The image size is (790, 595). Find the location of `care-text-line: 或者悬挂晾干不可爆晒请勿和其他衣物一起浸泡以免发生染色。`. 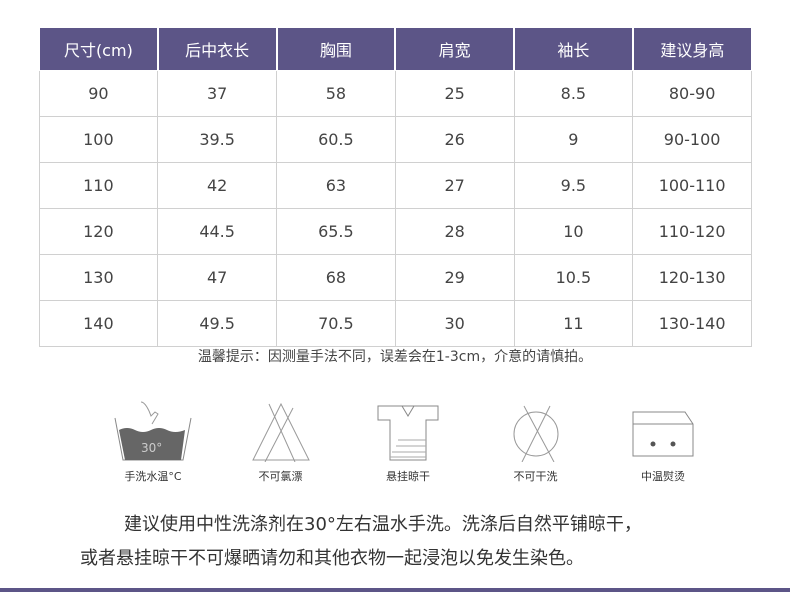

care-text-line: 或者悬挂晾干不可爆晒请勿和其他衣物一起浸泡以免发生染色。 is located at coordinates (332, 558).